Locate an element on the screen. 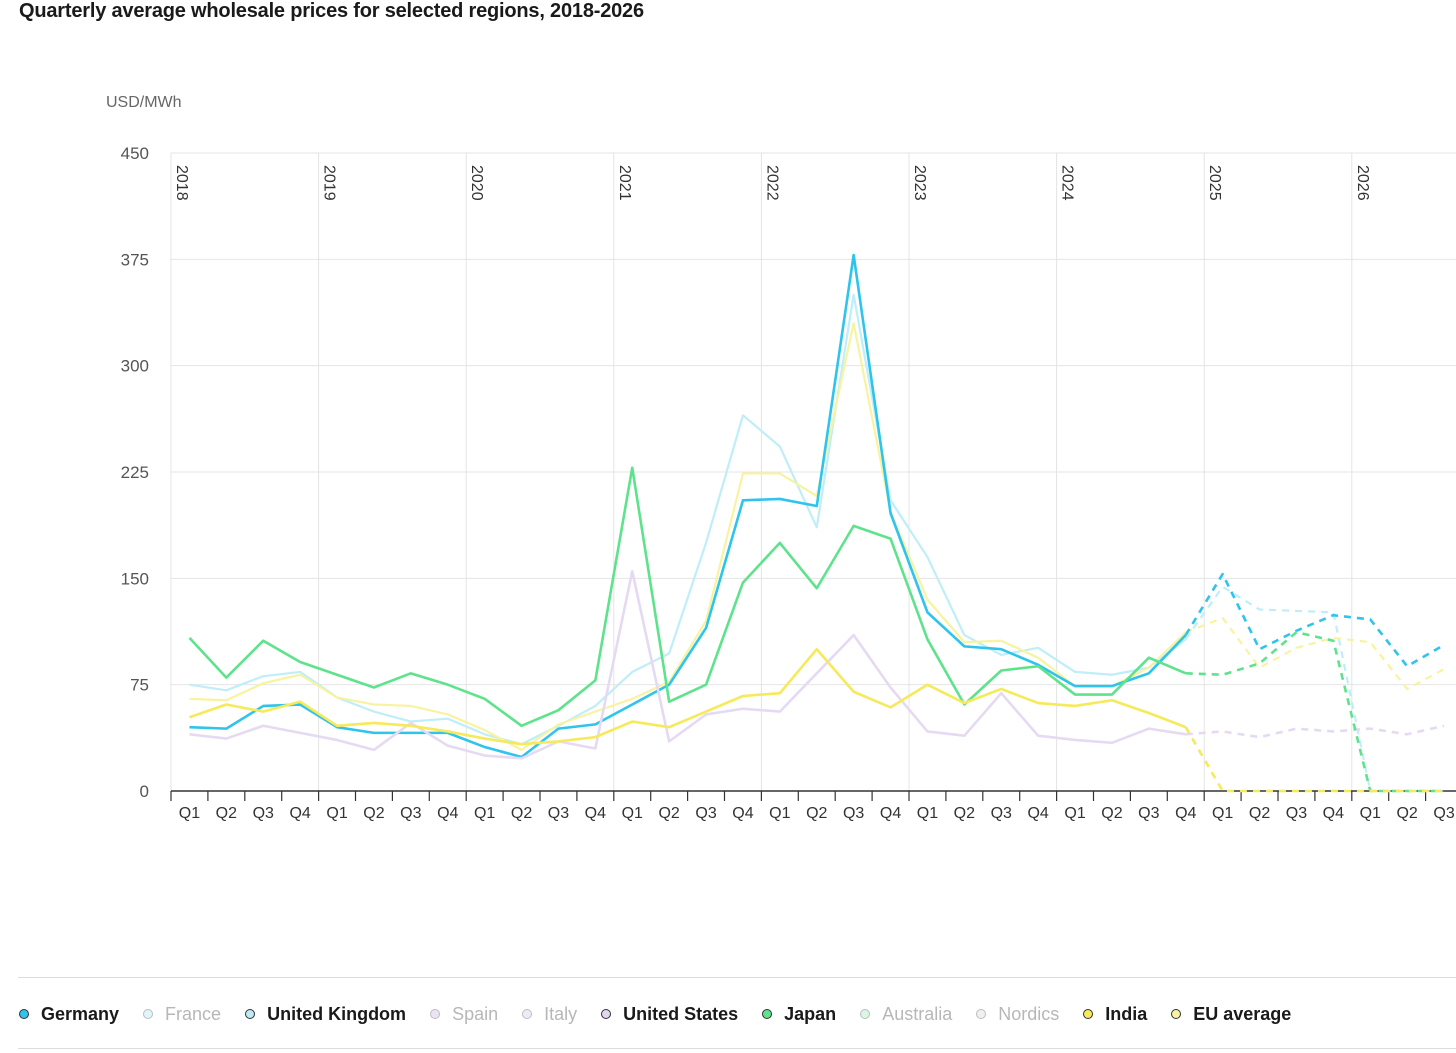  y-tick-label: 75 is located at coordinates (139, 685).